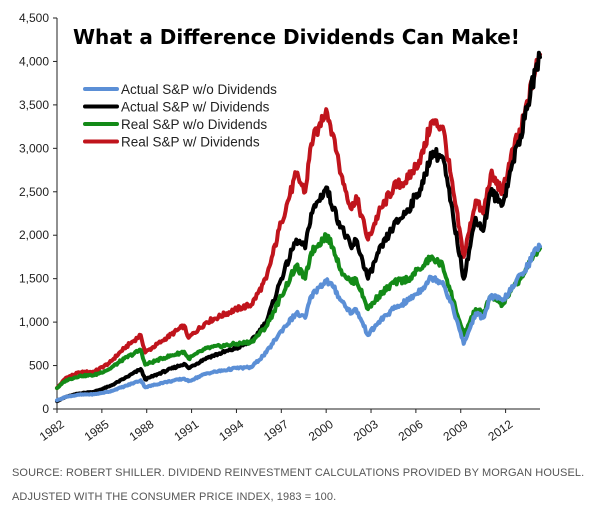 This screenshot has width=600, height=523. Describe the element at coordinates (456, 430) in the screenshot. I see `x-tick-label: 2009` at that location.